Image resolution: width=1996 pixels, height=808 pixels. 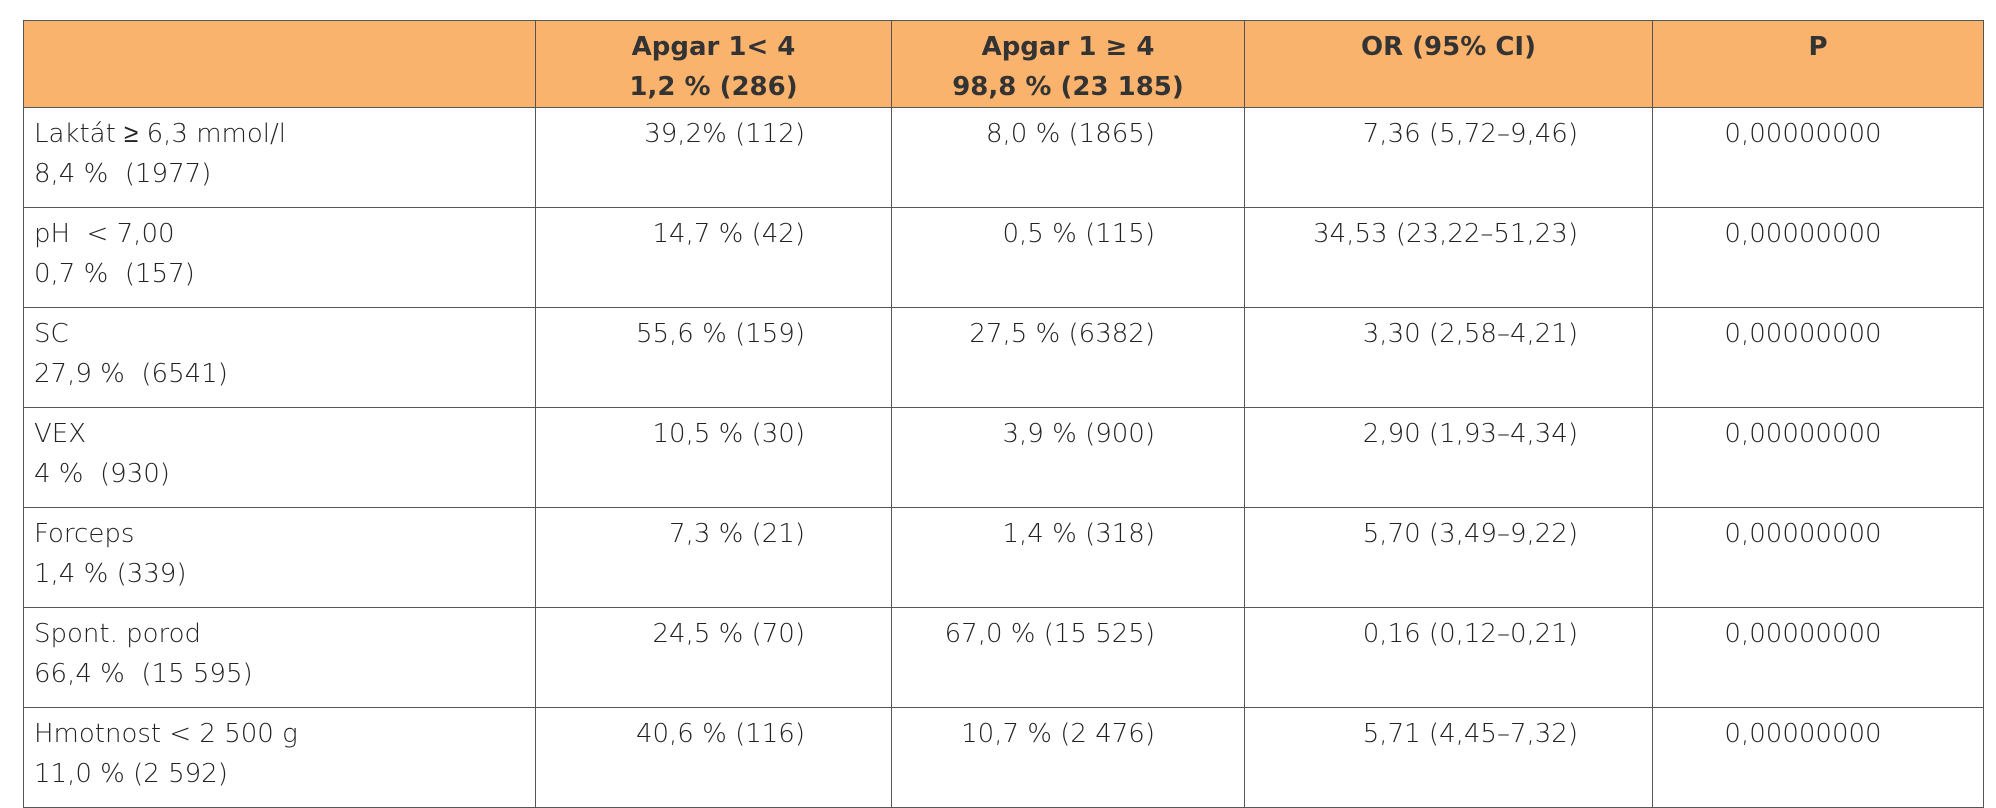 I want to click on header-cell, so click(x=279, y=64).